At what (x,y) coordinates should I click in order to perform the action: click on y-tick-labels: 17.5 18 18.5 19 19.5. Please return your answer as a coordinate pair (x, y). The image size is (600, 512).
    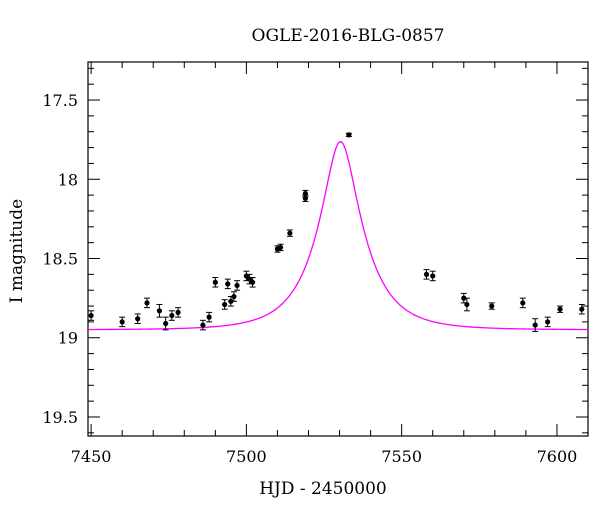
    Looking at the image, I should click on (60, 259).